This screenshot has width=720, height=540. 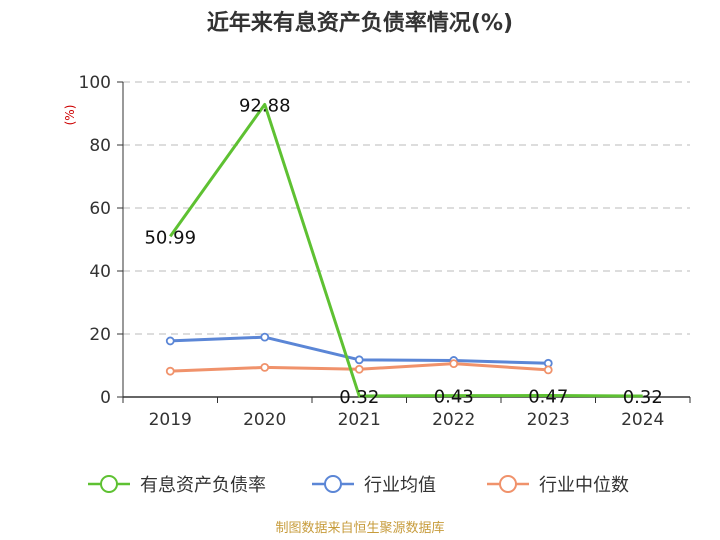 What do you see at coordinates (70, 115) in the screenshot?
I see `y-axis-label: (%)` at bounding box center [70, 115].